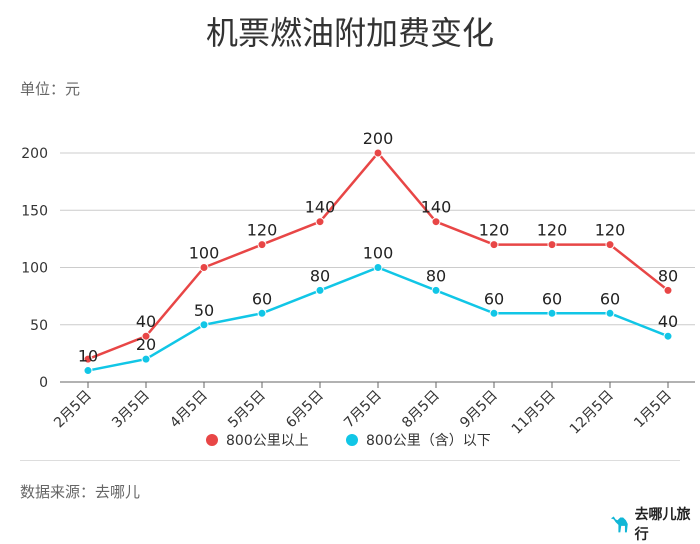 This screenshot has width=700, height=544. What do you see at coordinates (363, 410) in the screenshot?
I see `x-tick-label: 7月5日` at bounding box center [363, 410].